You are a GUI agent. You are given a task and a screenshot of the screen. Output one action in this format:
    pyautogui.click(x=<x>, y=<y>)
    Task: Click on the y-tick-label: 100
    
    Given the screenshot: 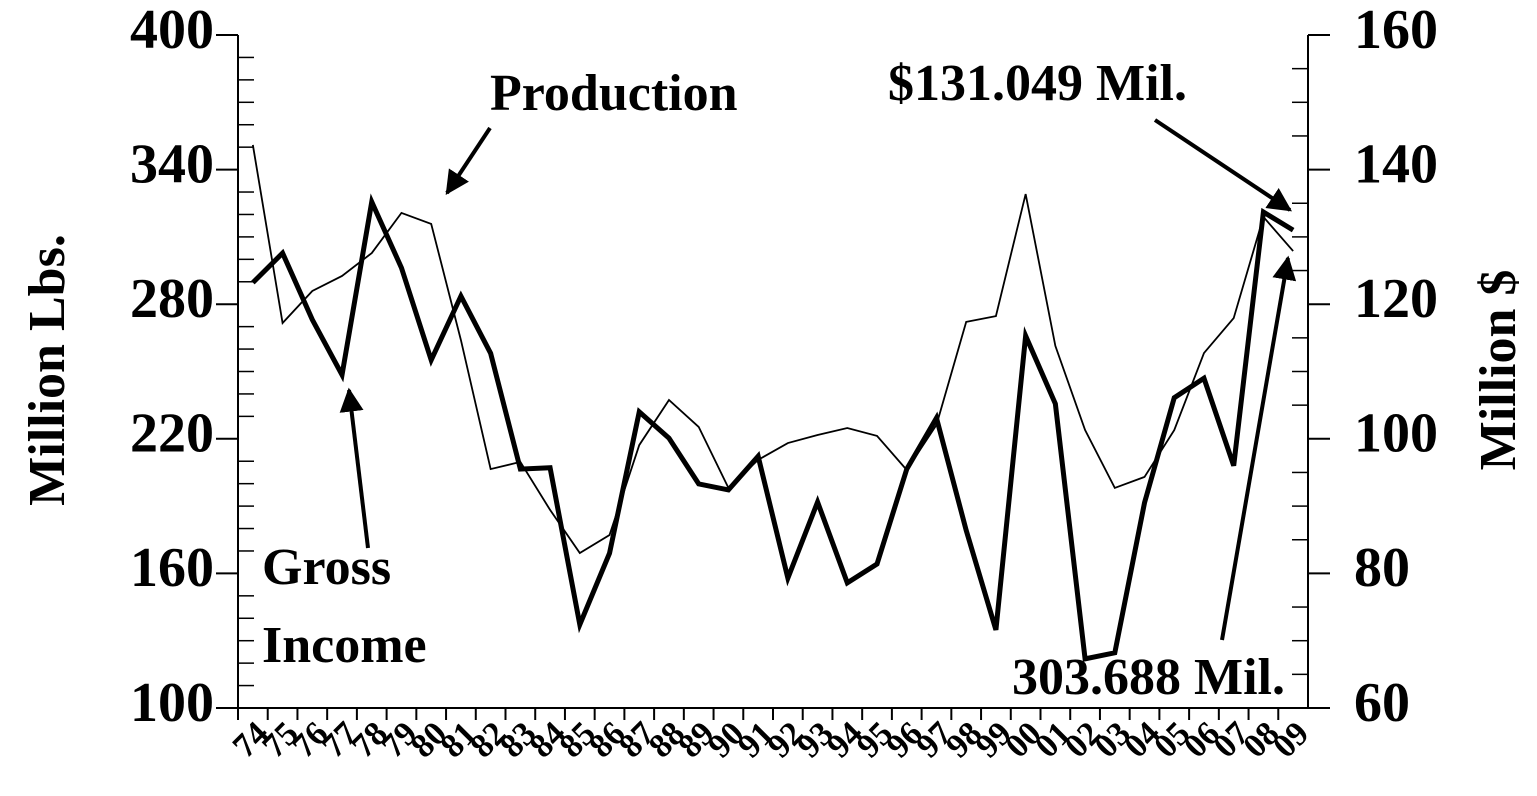 What is the action you would take?
    pyautogui.click(x=172, y=703)
    